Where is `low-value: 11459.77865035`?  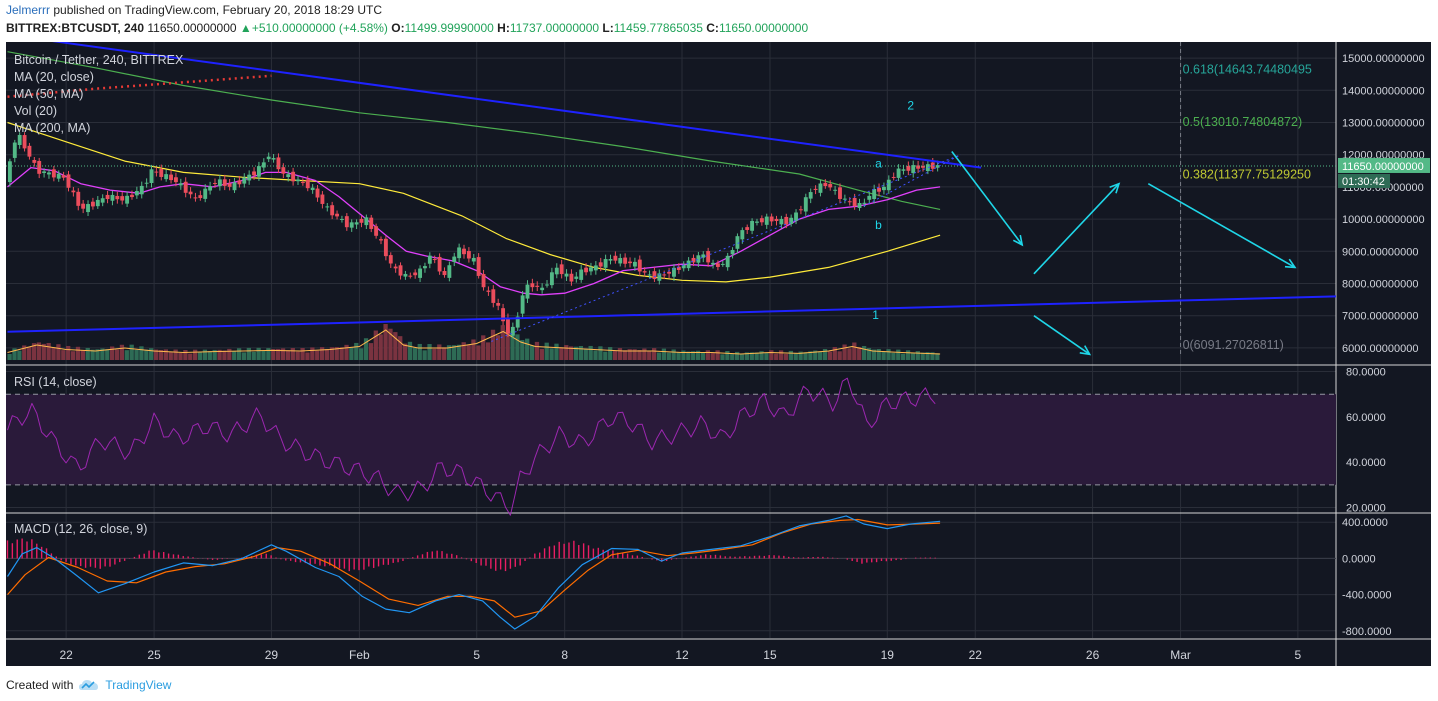 low-value: 11459.77865035 is located at coordinates (658, 28).